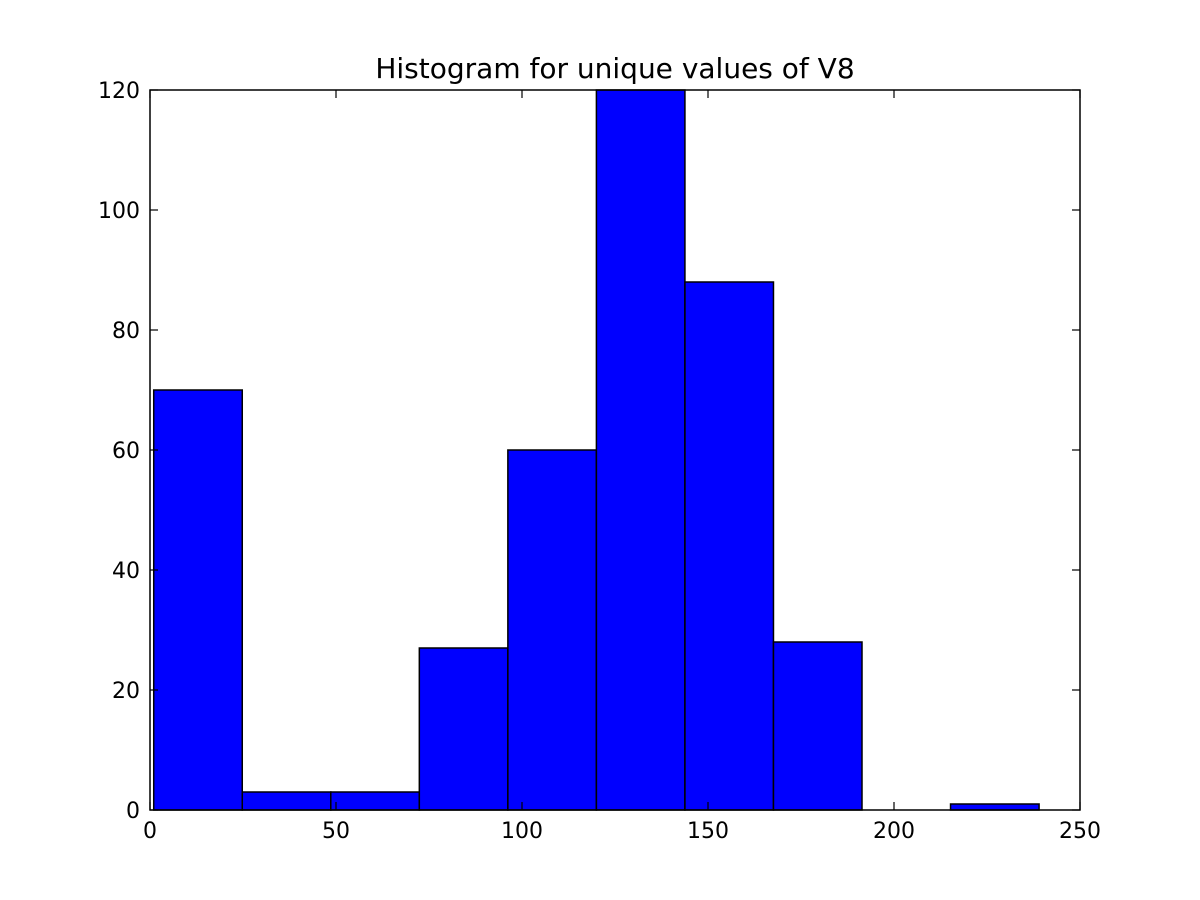 Image resolution: width=1200 pixels, height=900 pixels. Describe the element at coordinates (126, 331) in the screenshot. I see `y-tick-label-80: 80` at that location.